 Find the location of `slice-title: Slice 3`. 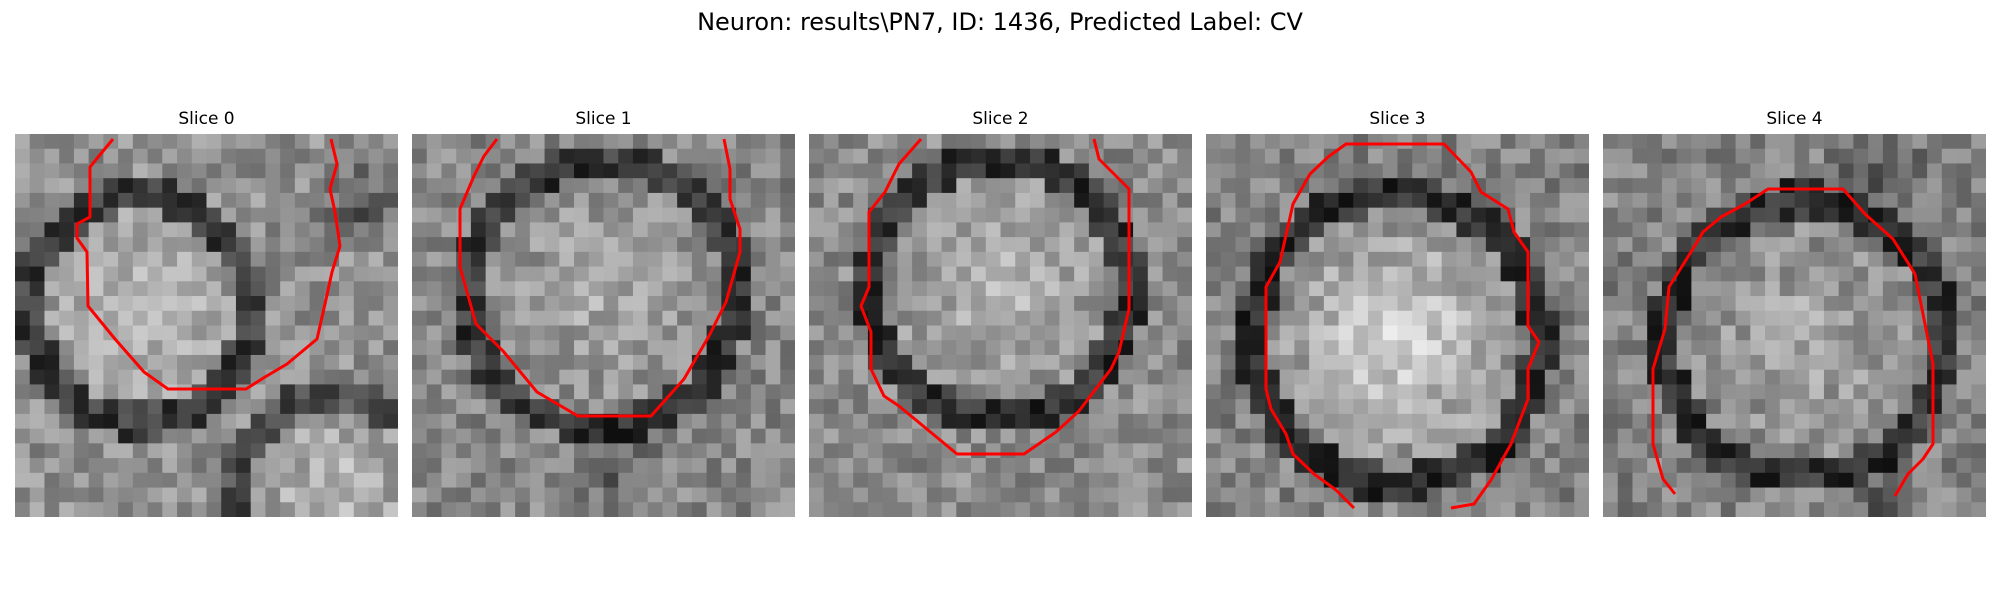

slice-title: Slice 3 is located at coordinates (1397, 119).